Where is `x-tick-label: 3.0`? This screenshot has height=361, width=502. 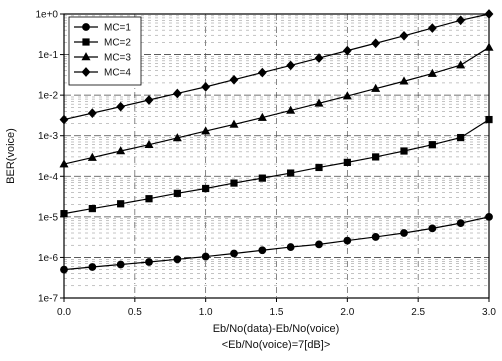
x-tick-label: 3.0 is located at coordinates (489, 312).